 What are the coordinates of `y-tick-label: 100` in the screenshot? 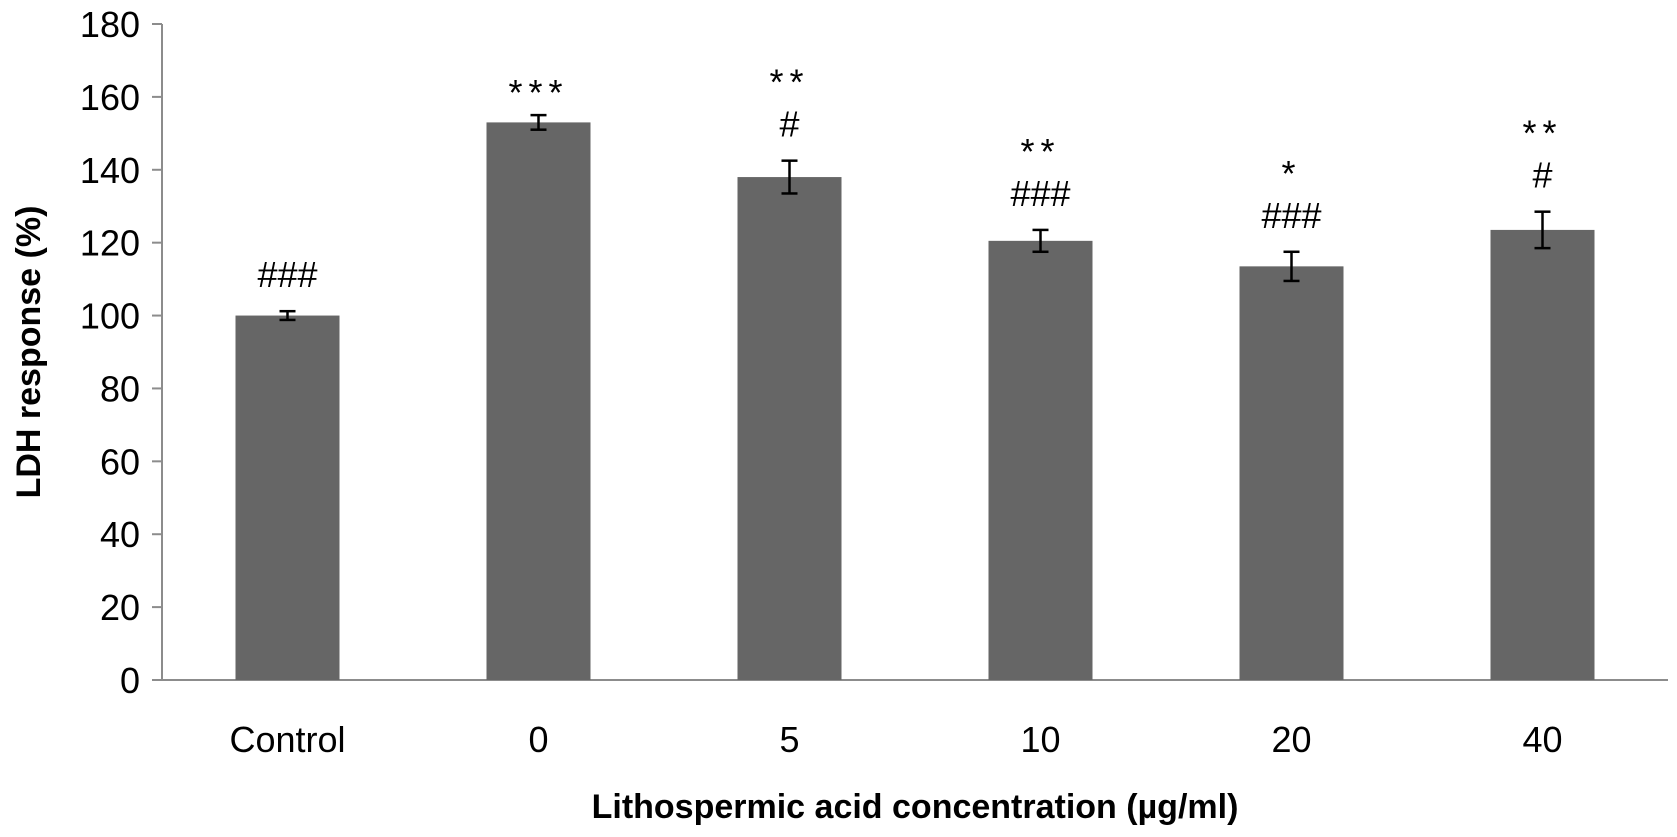 It's located at (110, 316).